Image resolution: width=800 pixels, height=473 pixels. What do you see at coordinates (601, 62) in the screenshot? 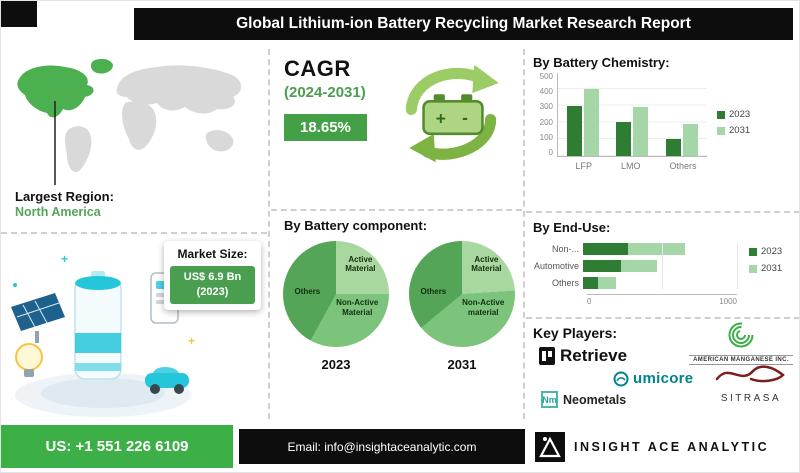
I see `battery-chemistry-title: By Battery Chemistry:` at bounding box center [601, 62].